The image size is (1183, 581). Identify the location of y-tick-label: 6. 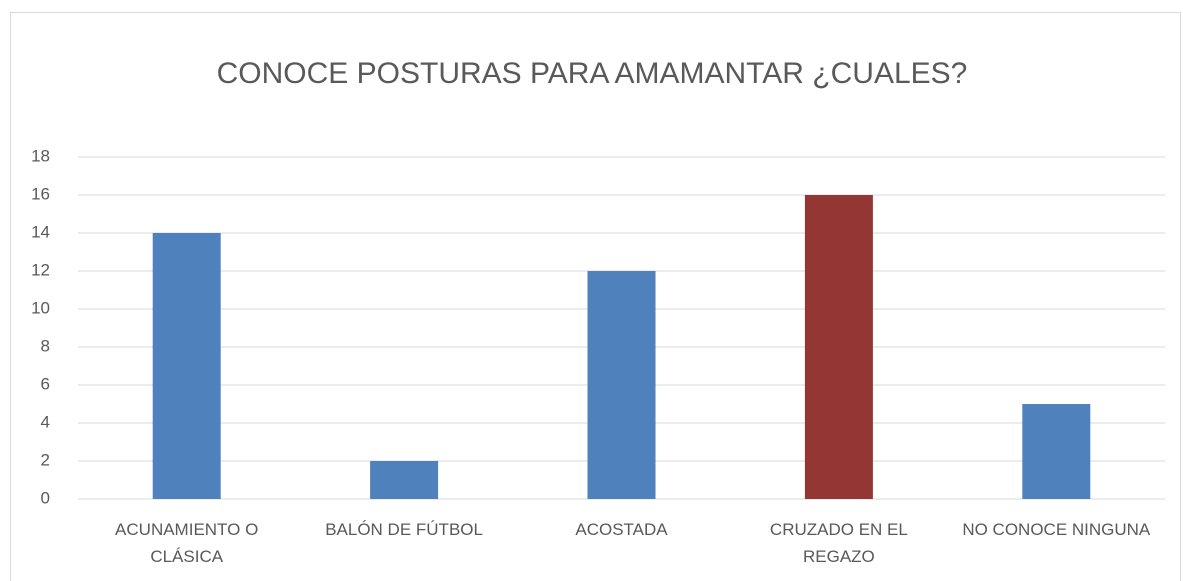
(45, 383).